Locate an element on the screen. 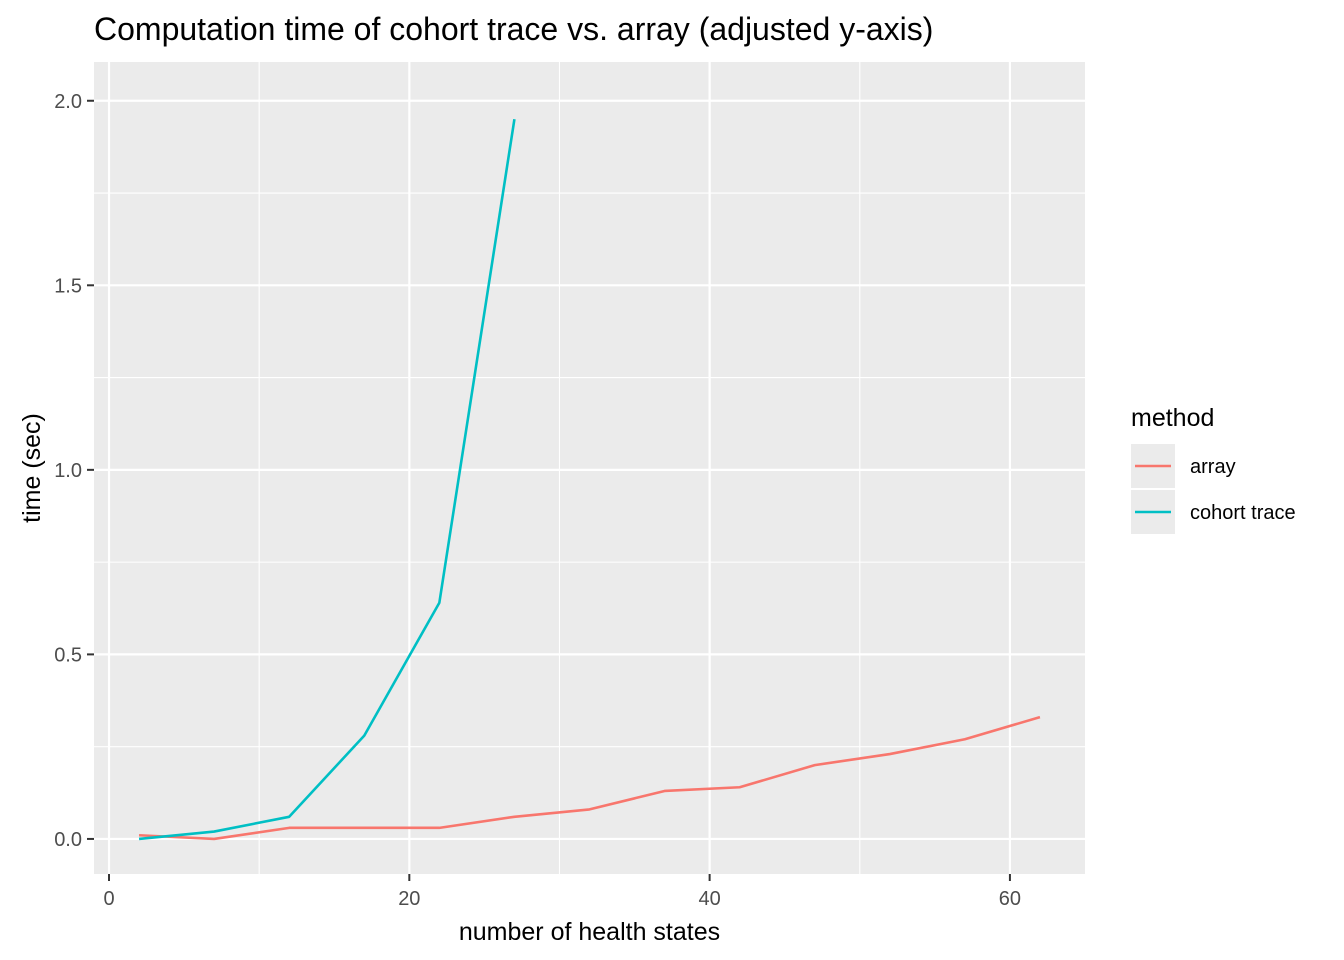  x-tick-label: 0 is located at coordinates (108, 899).